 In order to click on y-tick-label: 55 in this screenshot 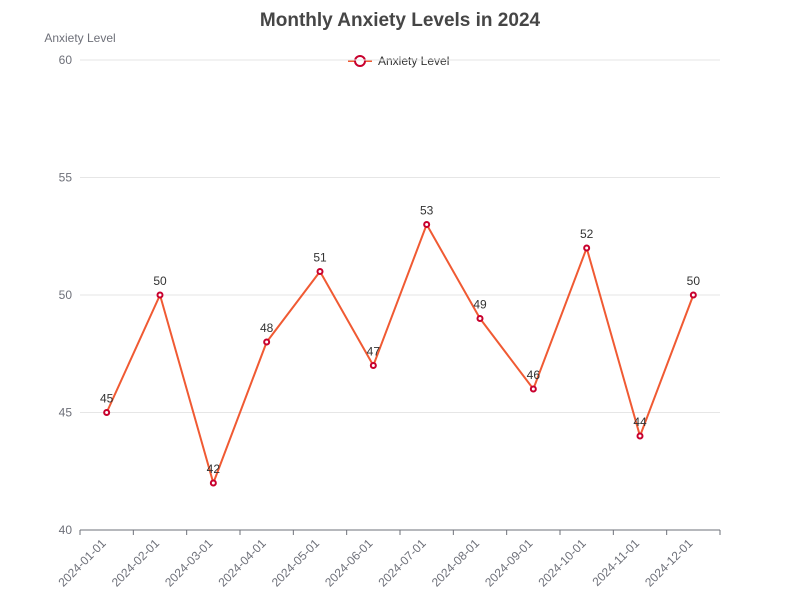, I will do `click(66, 178)`.